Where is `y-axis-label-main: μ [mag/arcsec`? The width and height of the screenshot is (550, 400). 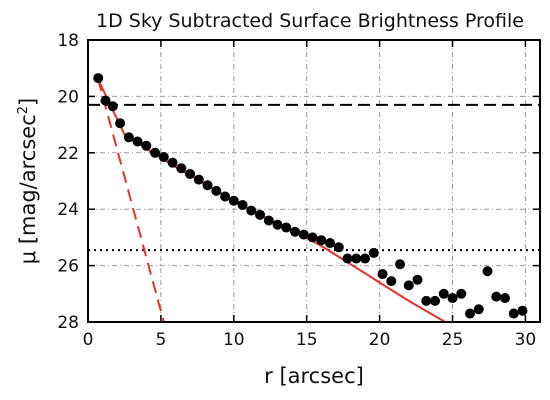
y-axis-label-main: μ [mag/arcsec is located at coordinates (28, 189).